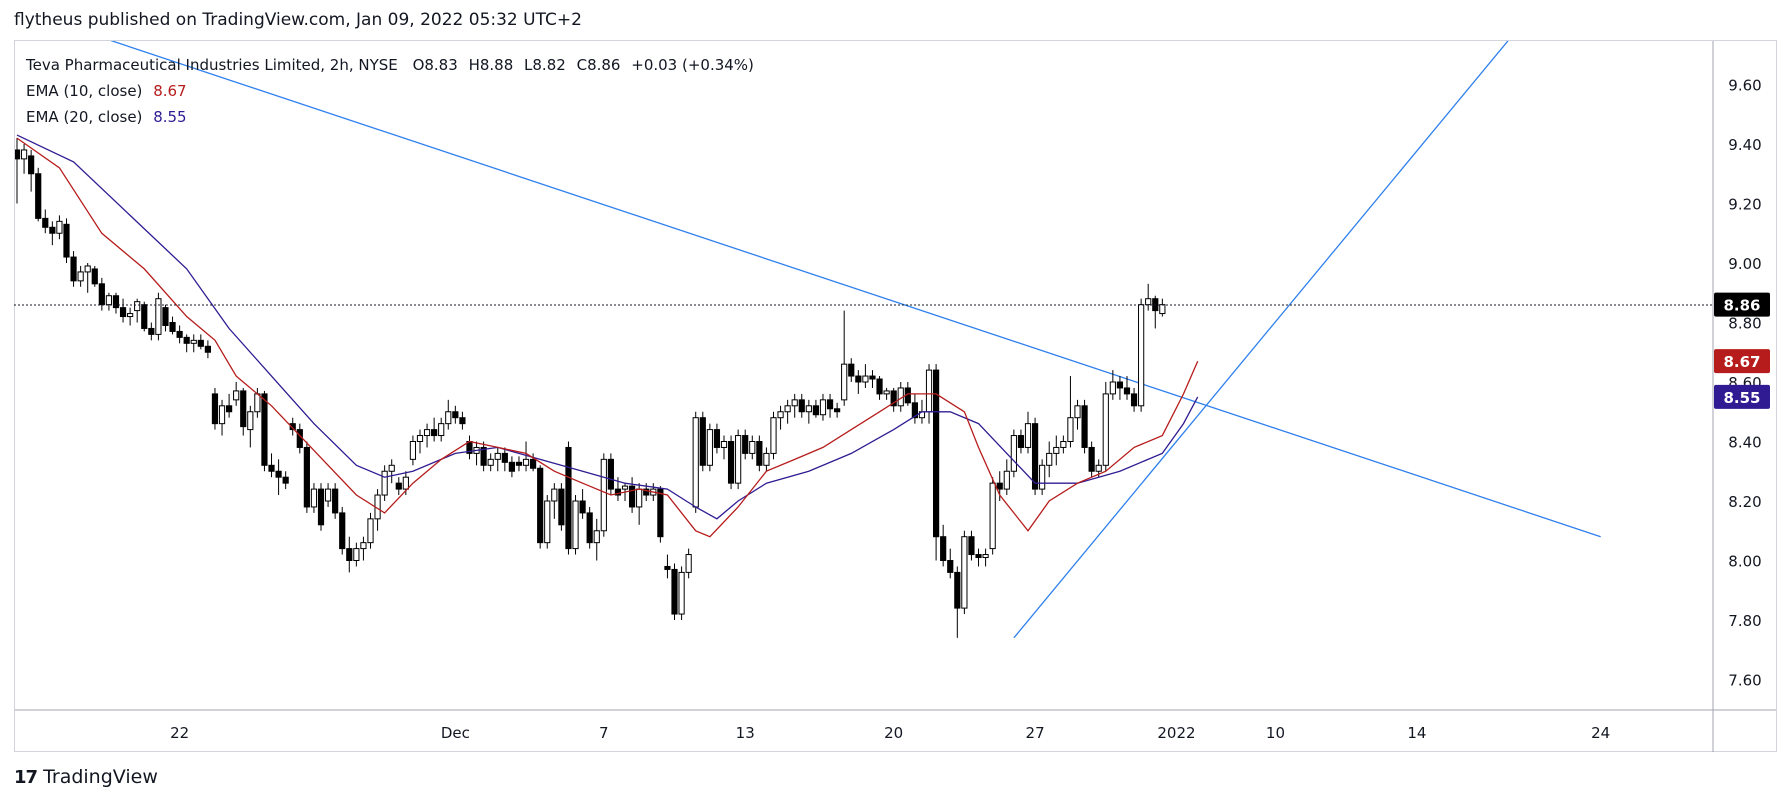 This screenshot has height=805, width=1791. What do you see at coordinates (26, 777) in the screenshot?
I see `tradingview-logo-icon: 17` at bounding box center [26, 777].